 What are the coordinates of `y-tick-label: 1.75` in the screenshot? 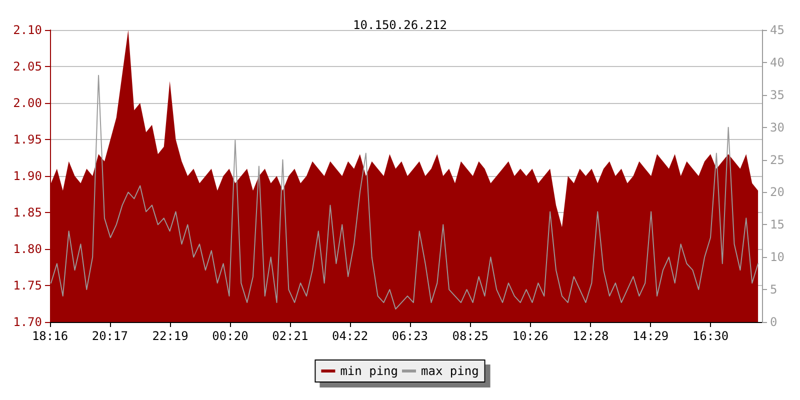 It's located at (27, 285).